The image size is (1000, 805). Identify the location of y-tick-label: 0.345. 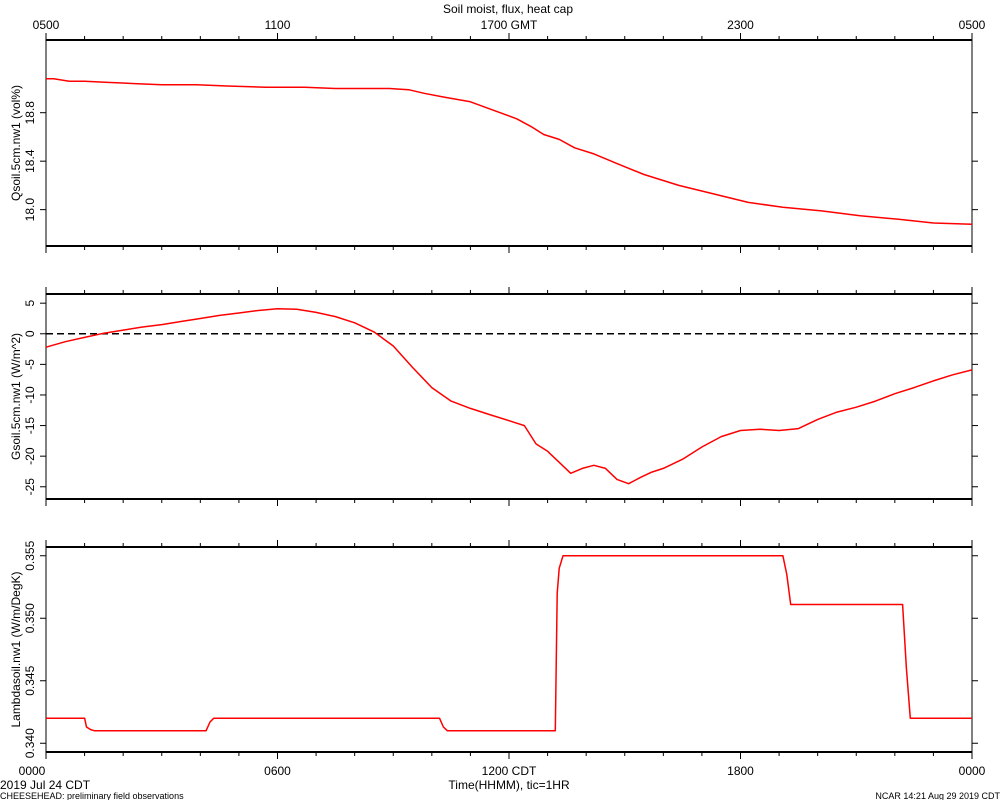
(30, 680).